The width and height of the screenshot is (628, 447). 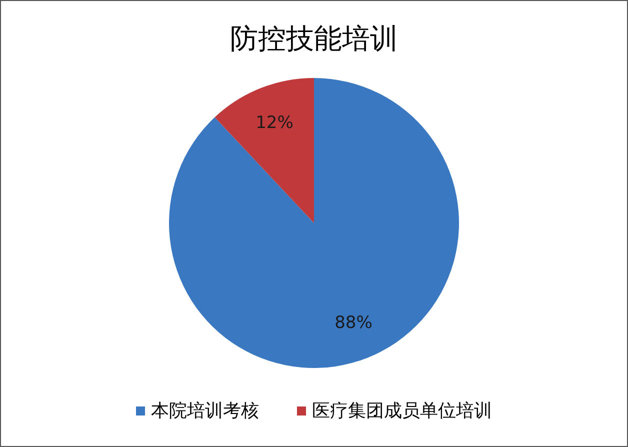 I want to click on legend-label: 医疗集团成员单位培训, so click(x=402, y=411).